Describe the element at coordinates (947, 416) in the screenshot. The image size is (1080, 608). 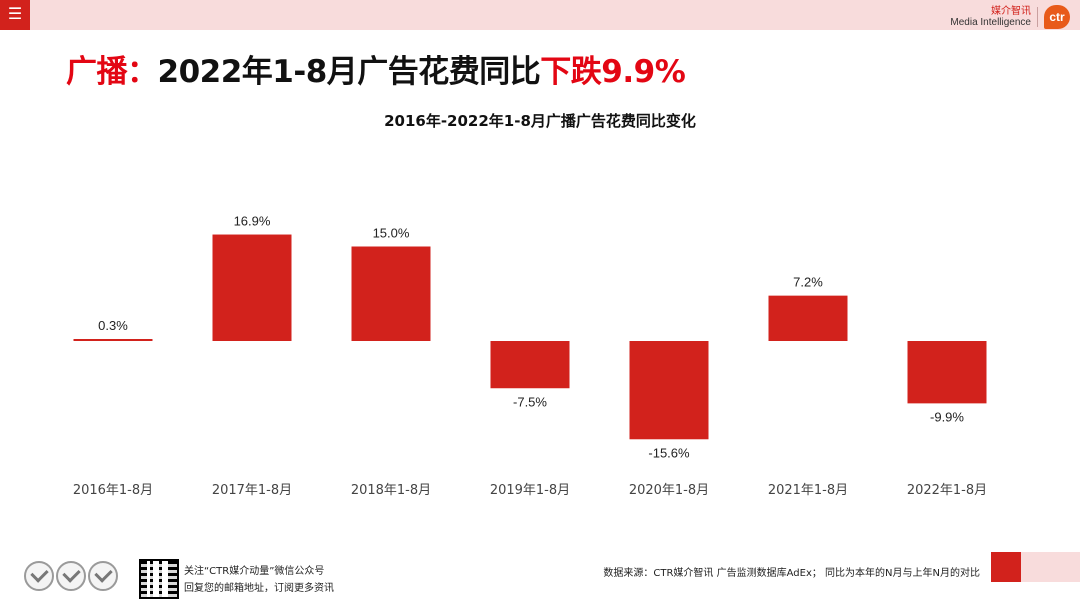
I see `data-label-6: -9.9%` at that location.